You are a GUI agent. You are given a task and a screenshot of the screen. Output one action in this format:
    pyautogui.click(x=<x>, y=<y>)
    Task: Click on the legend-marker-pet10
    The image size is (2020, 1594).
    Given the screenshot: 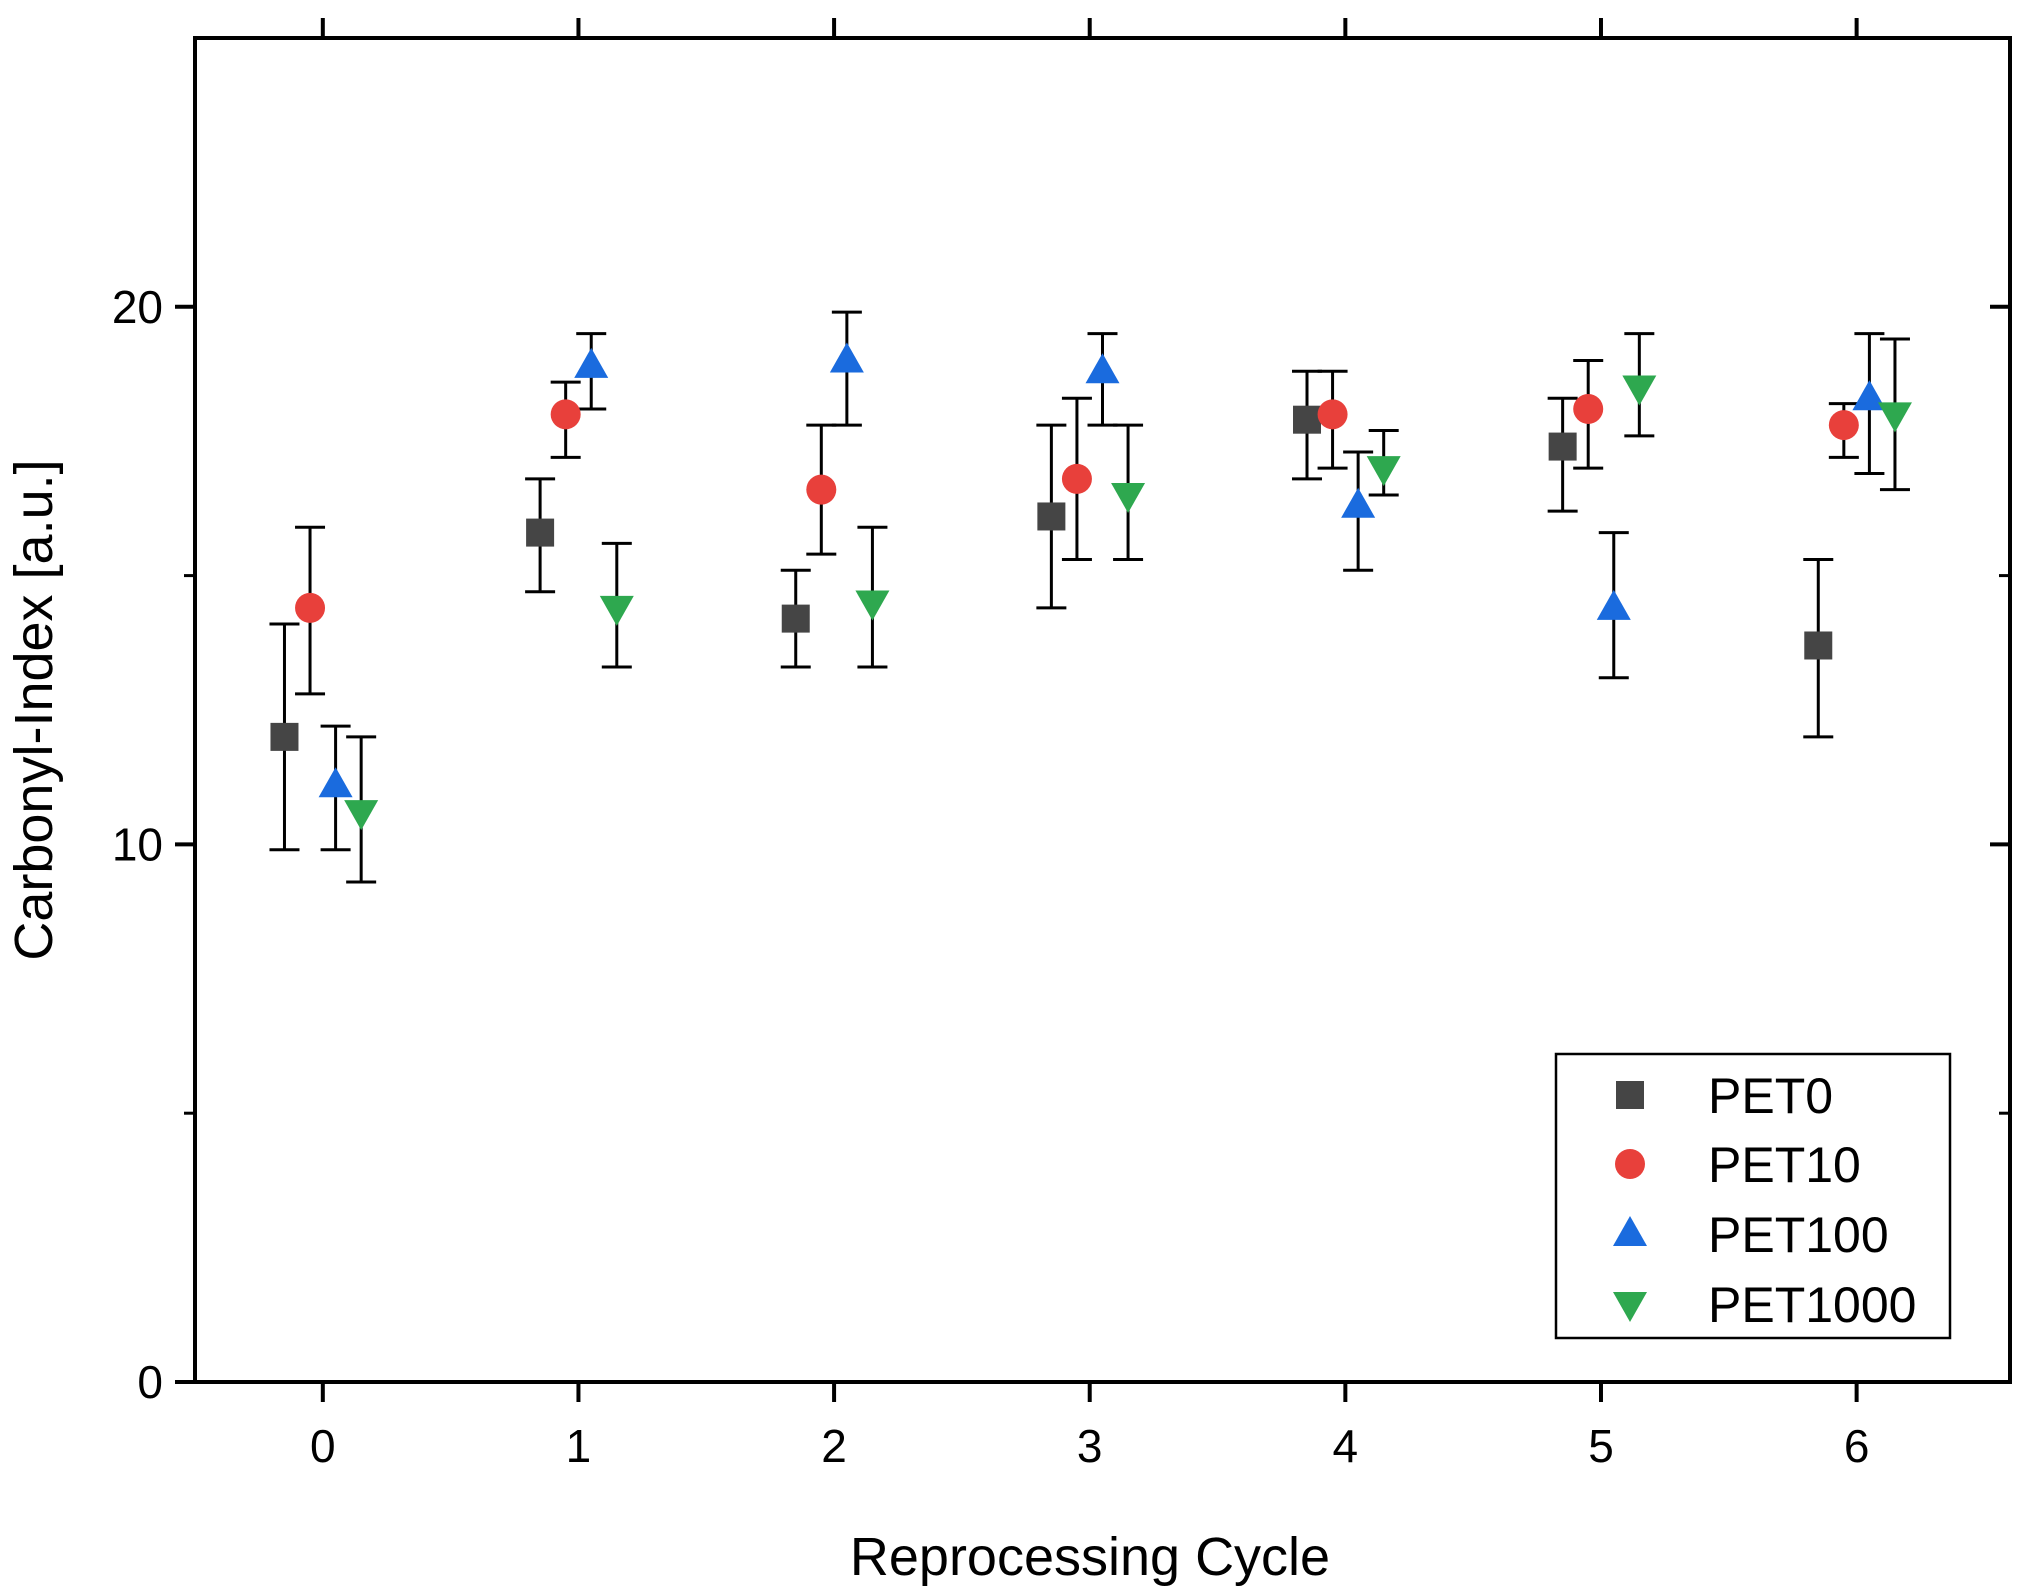 What is the action you would take?
    pyautogui.click(x=1630, y=1164)
    